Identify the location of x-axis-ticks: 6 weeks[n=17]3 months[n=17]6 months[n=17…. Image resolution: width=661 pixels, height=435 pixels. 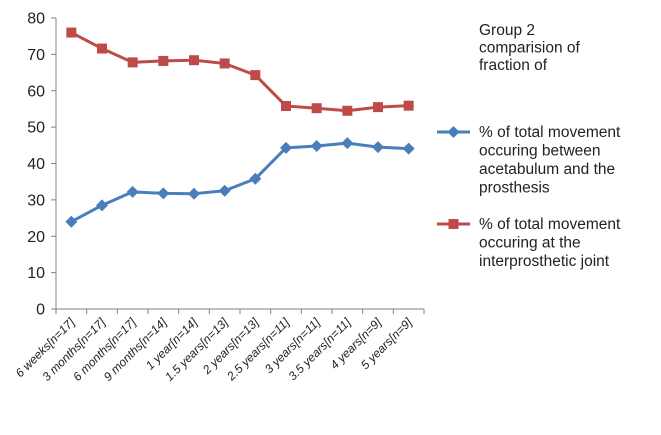
(219, 346).